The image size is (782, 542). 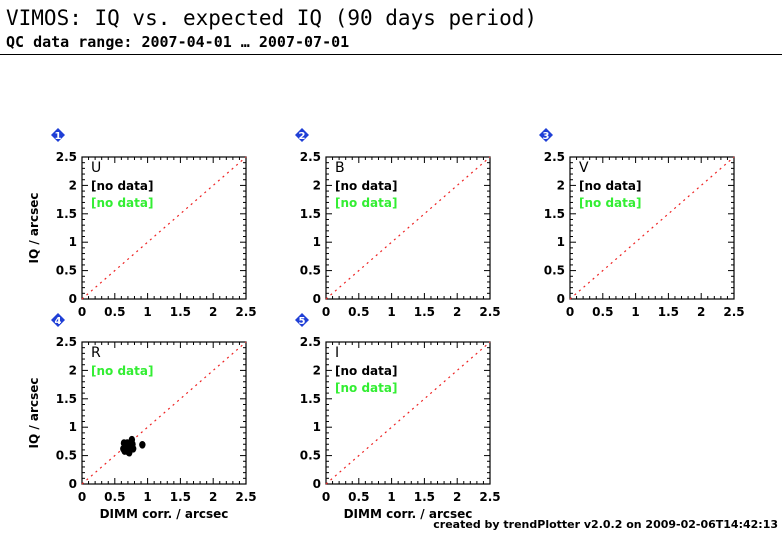 I want to click on panel-band-label: V, so click(x=584, y=168).